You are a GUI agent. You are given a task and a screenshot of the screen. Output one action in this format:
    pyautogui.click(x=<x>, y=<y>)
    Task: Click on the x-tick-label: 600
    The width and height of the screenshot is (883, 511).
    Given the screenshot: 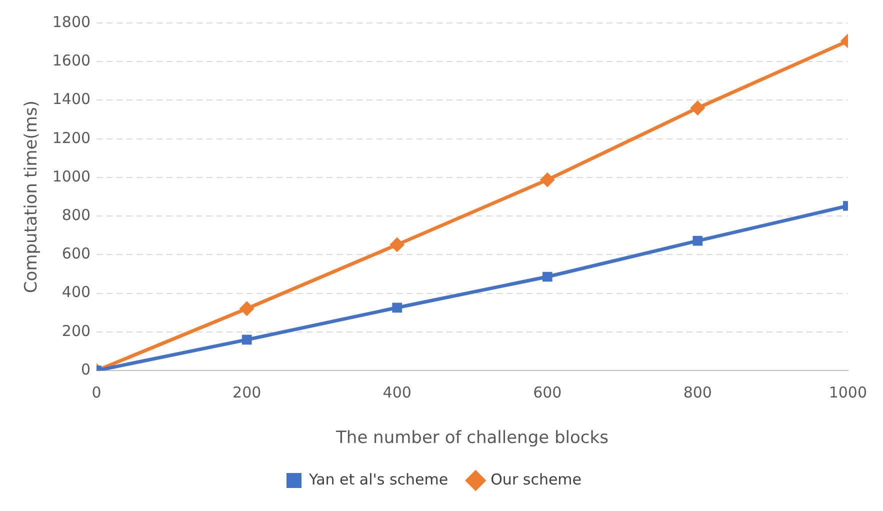 What is the action you would take?
    pyautogui.click(x=547, y=392)
    